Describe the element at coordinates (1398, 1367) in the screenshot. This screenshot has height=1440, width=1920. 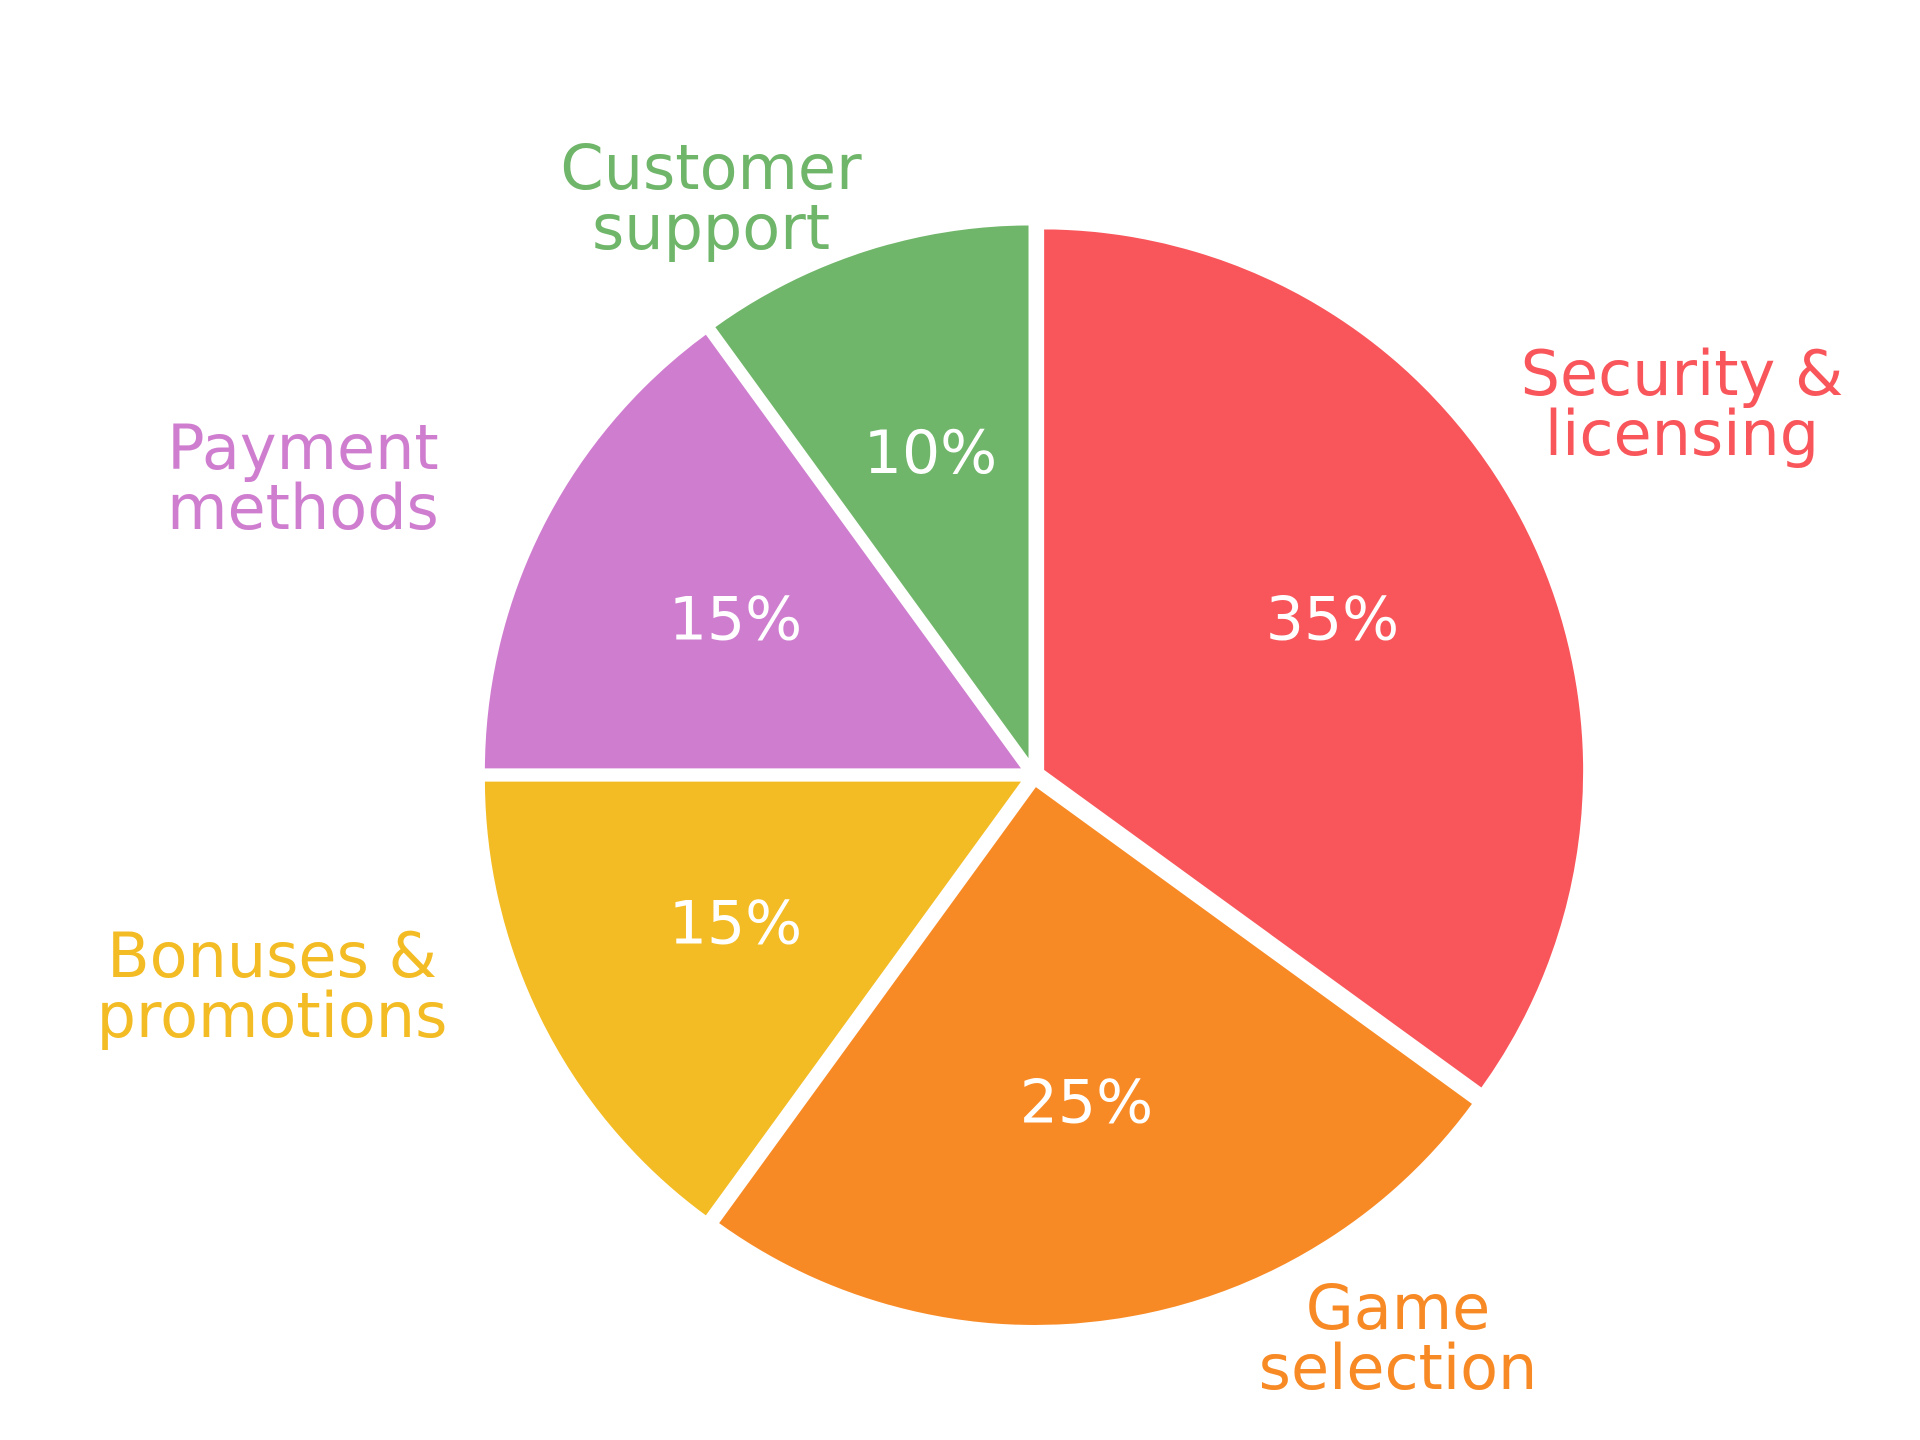
I see `label-line: selection` at that location.